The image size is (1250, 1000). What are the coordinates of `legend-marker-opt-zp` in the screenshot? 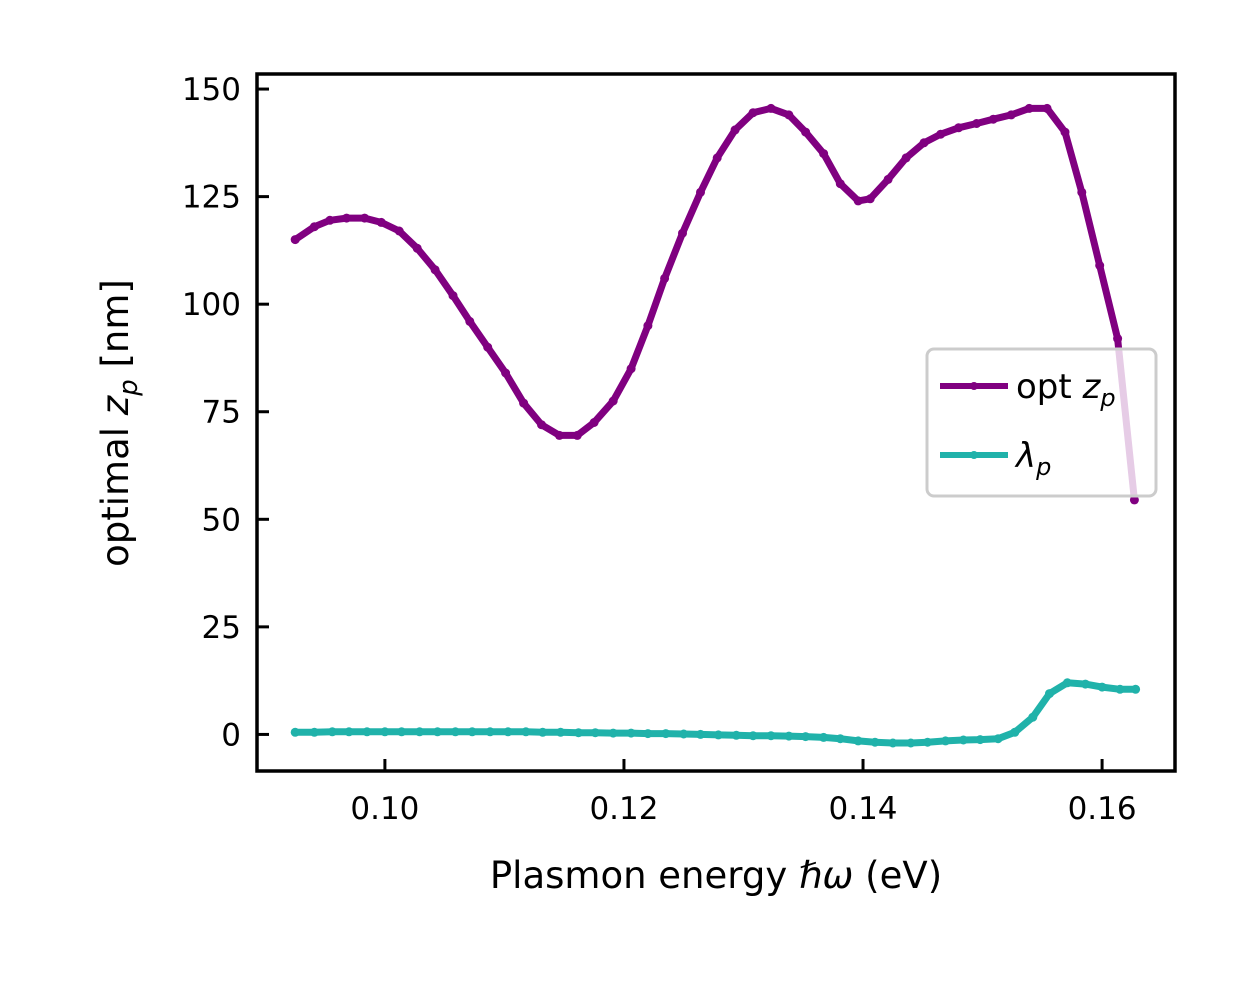 It's located at (974, 386).